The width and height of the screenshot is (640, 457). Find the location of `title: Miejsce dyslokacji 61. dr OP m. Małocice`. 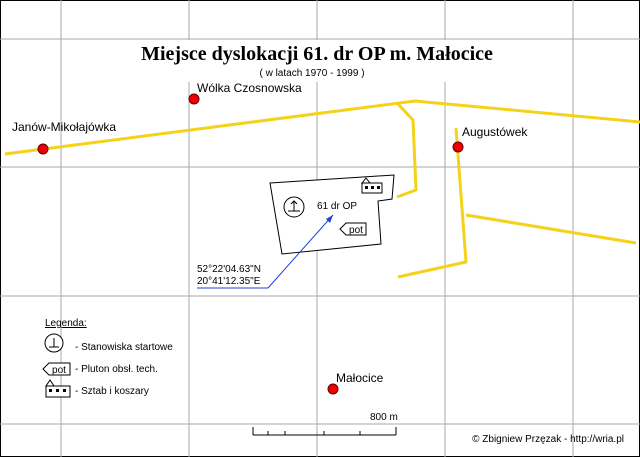

title: Miejsce dyslokacji 61. dr OP m. Małocice is located at coordinates (317, 54).